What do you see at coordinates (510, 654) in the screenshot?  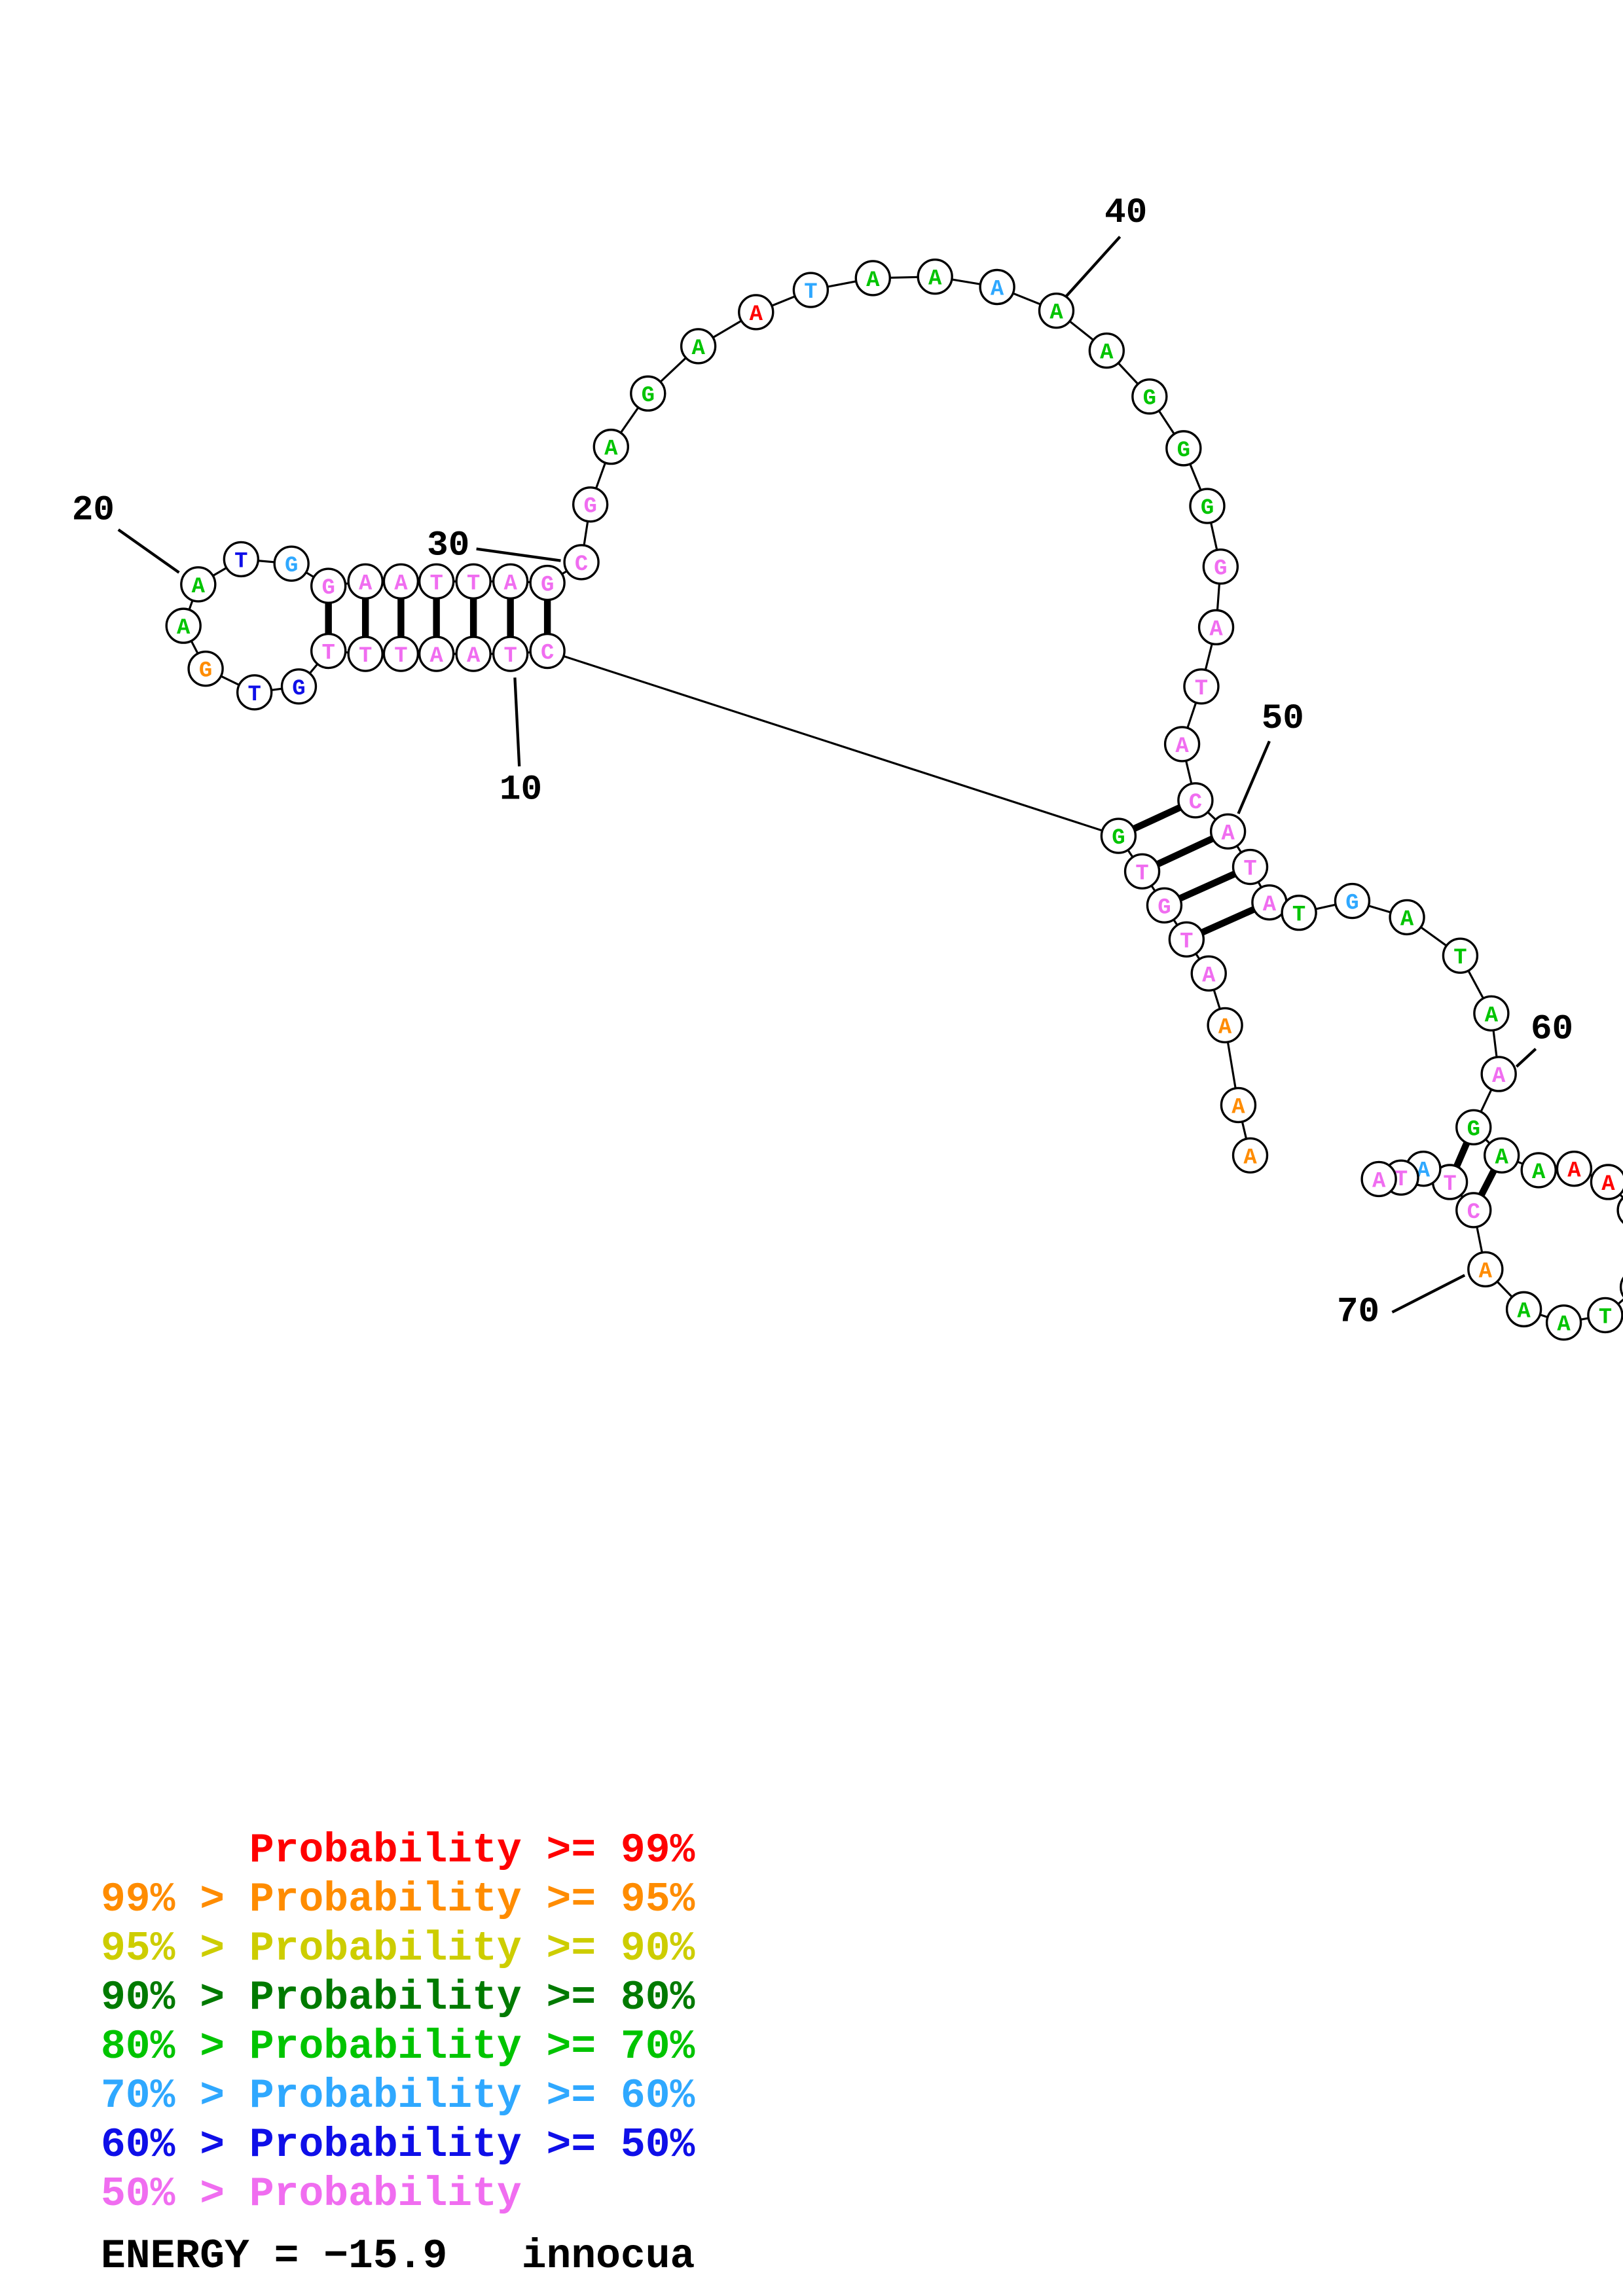 I see `nucleotide-10: T` at bounding box center [510, 654].